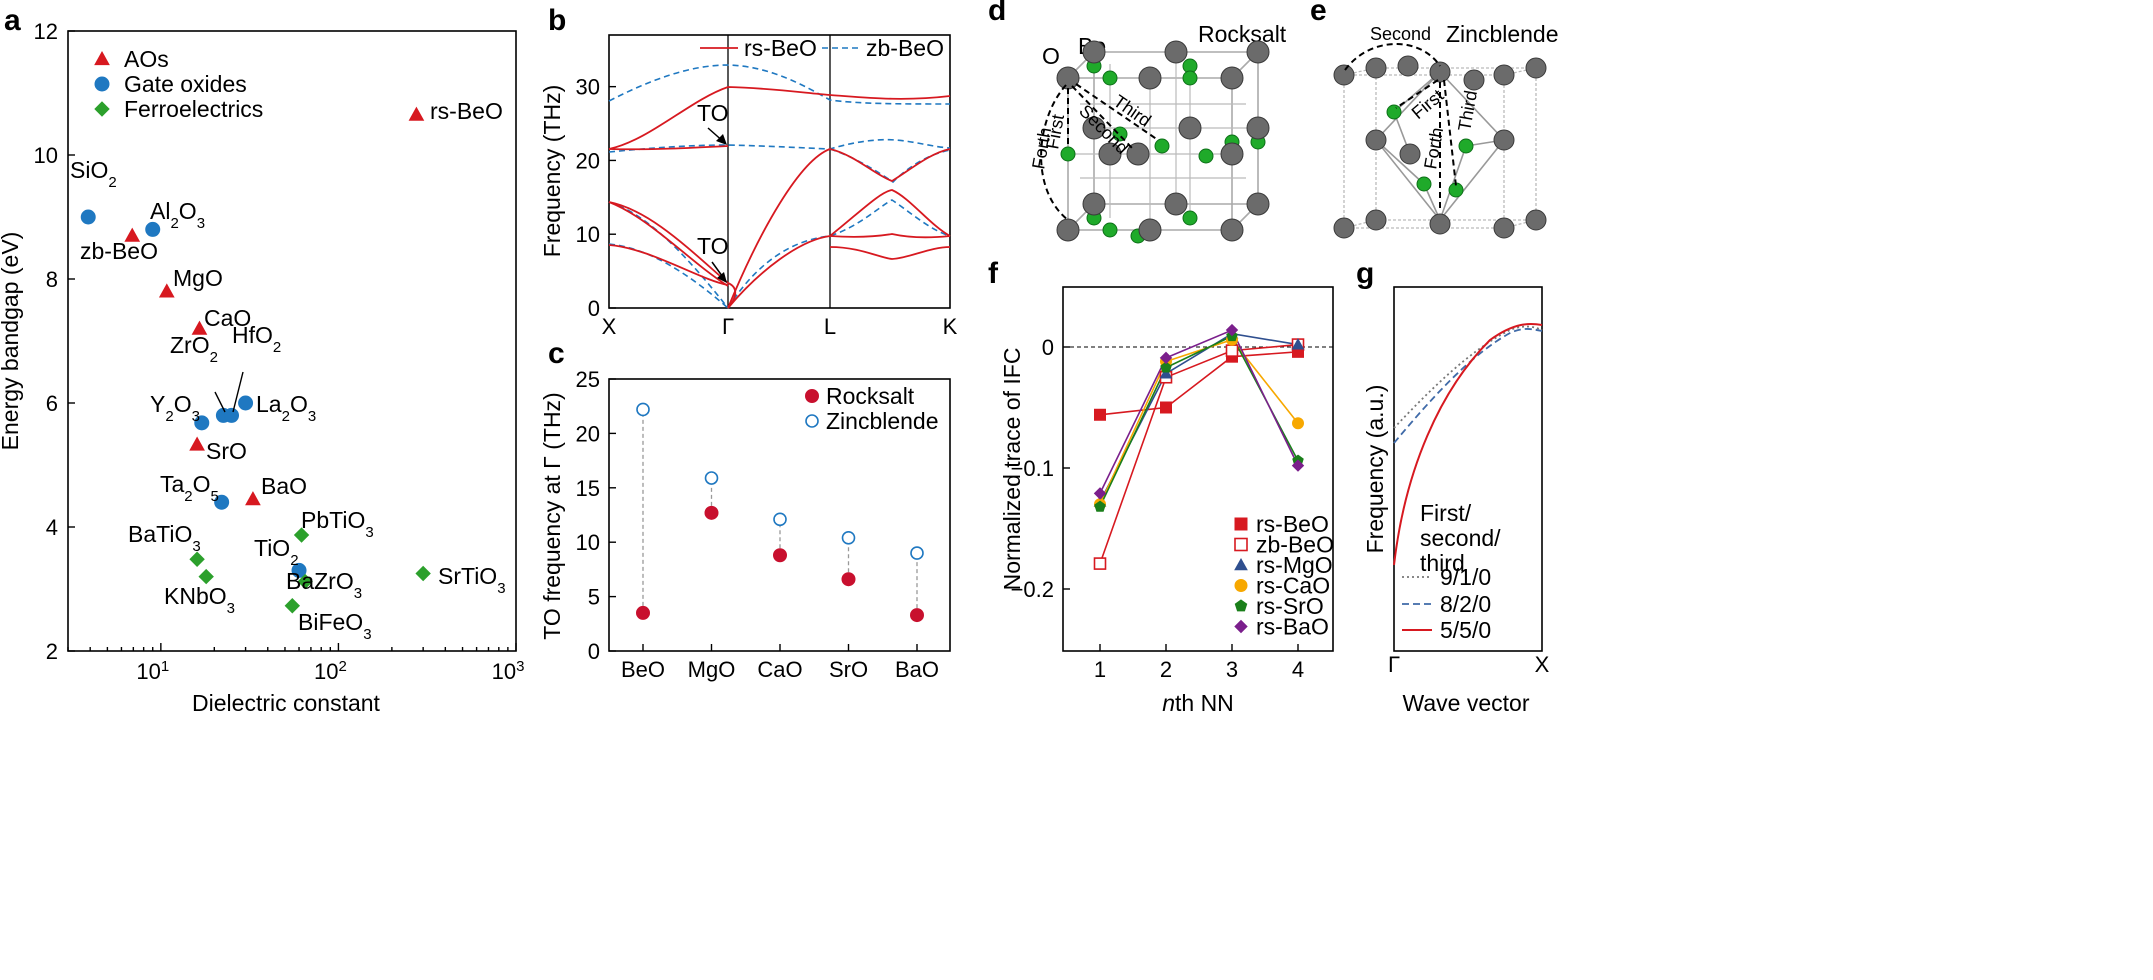  I want to click on atom-o-label: O, so click(1051, 56).